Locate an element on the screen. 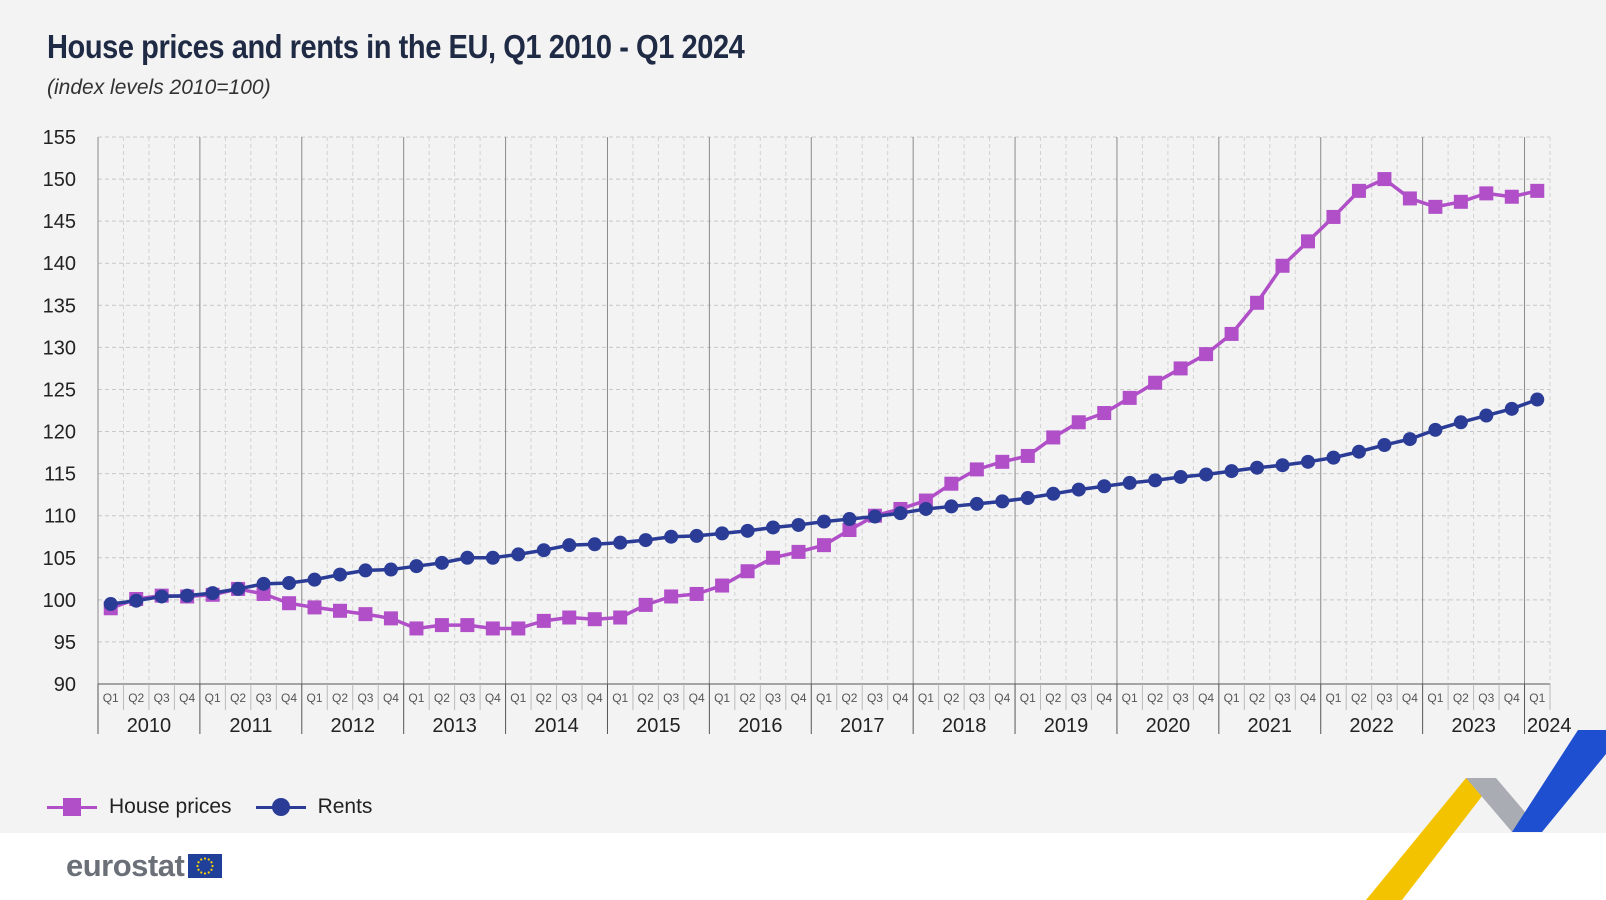 This screenshot has height=900, width=1606. year-tick-label: 2020 is located at coordinates (1168, 726).